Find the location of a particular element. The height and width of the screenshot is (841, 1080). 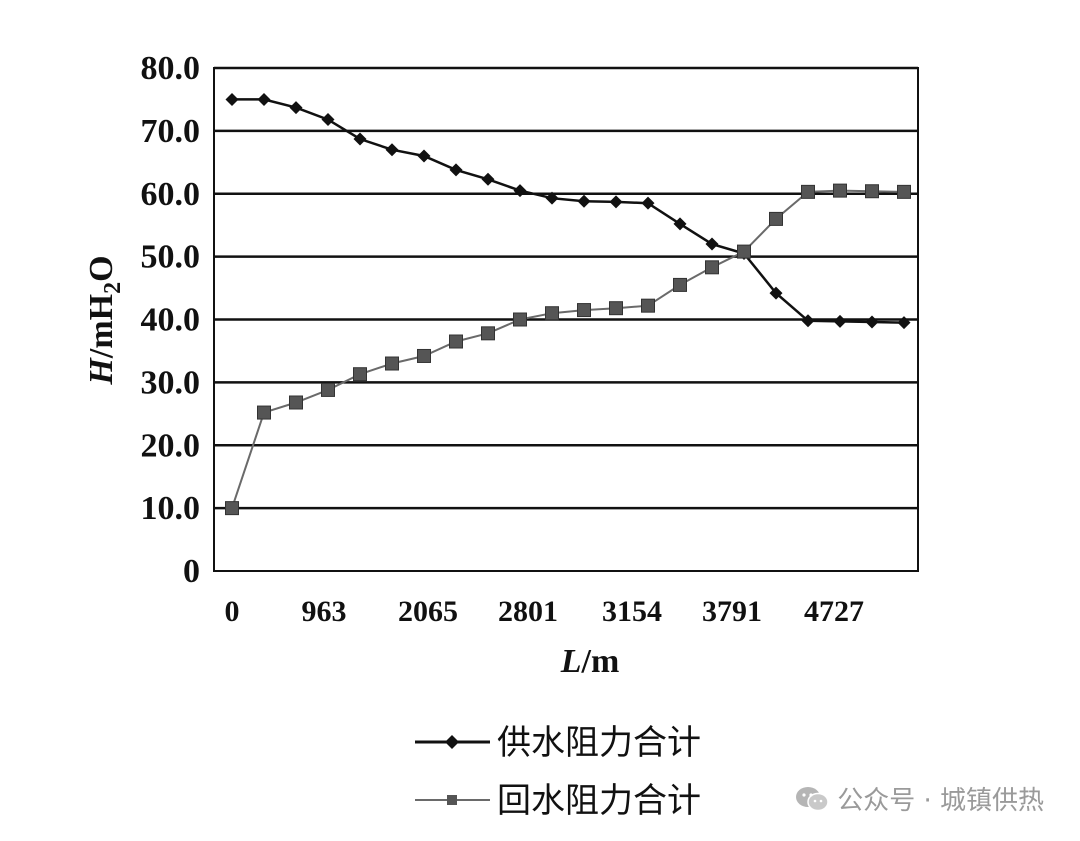

y-tick-label: 20.0 is located at coordinates (171, 445).